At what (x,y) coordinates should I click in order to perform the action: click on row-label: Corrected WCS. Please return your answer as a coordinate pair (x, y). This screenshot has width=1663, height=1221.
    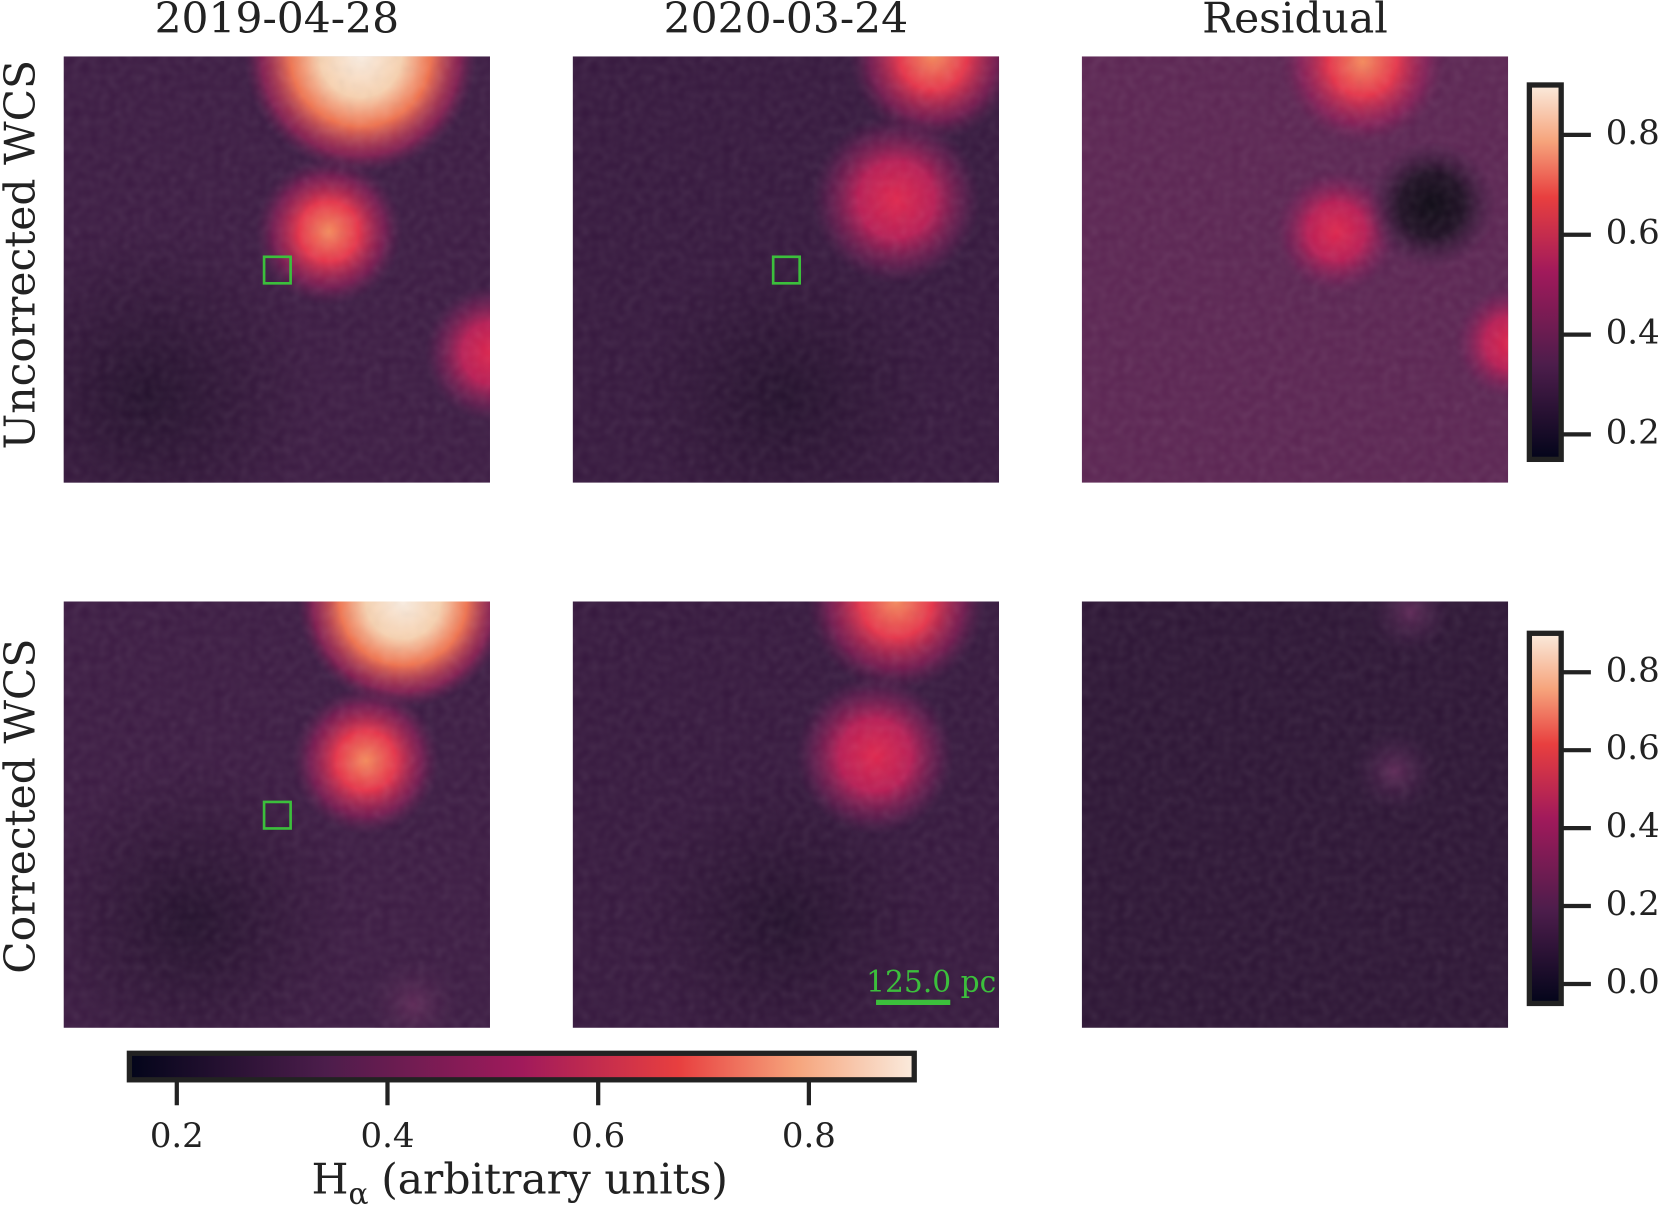
    Looking at the image, I should click on (22, 806).